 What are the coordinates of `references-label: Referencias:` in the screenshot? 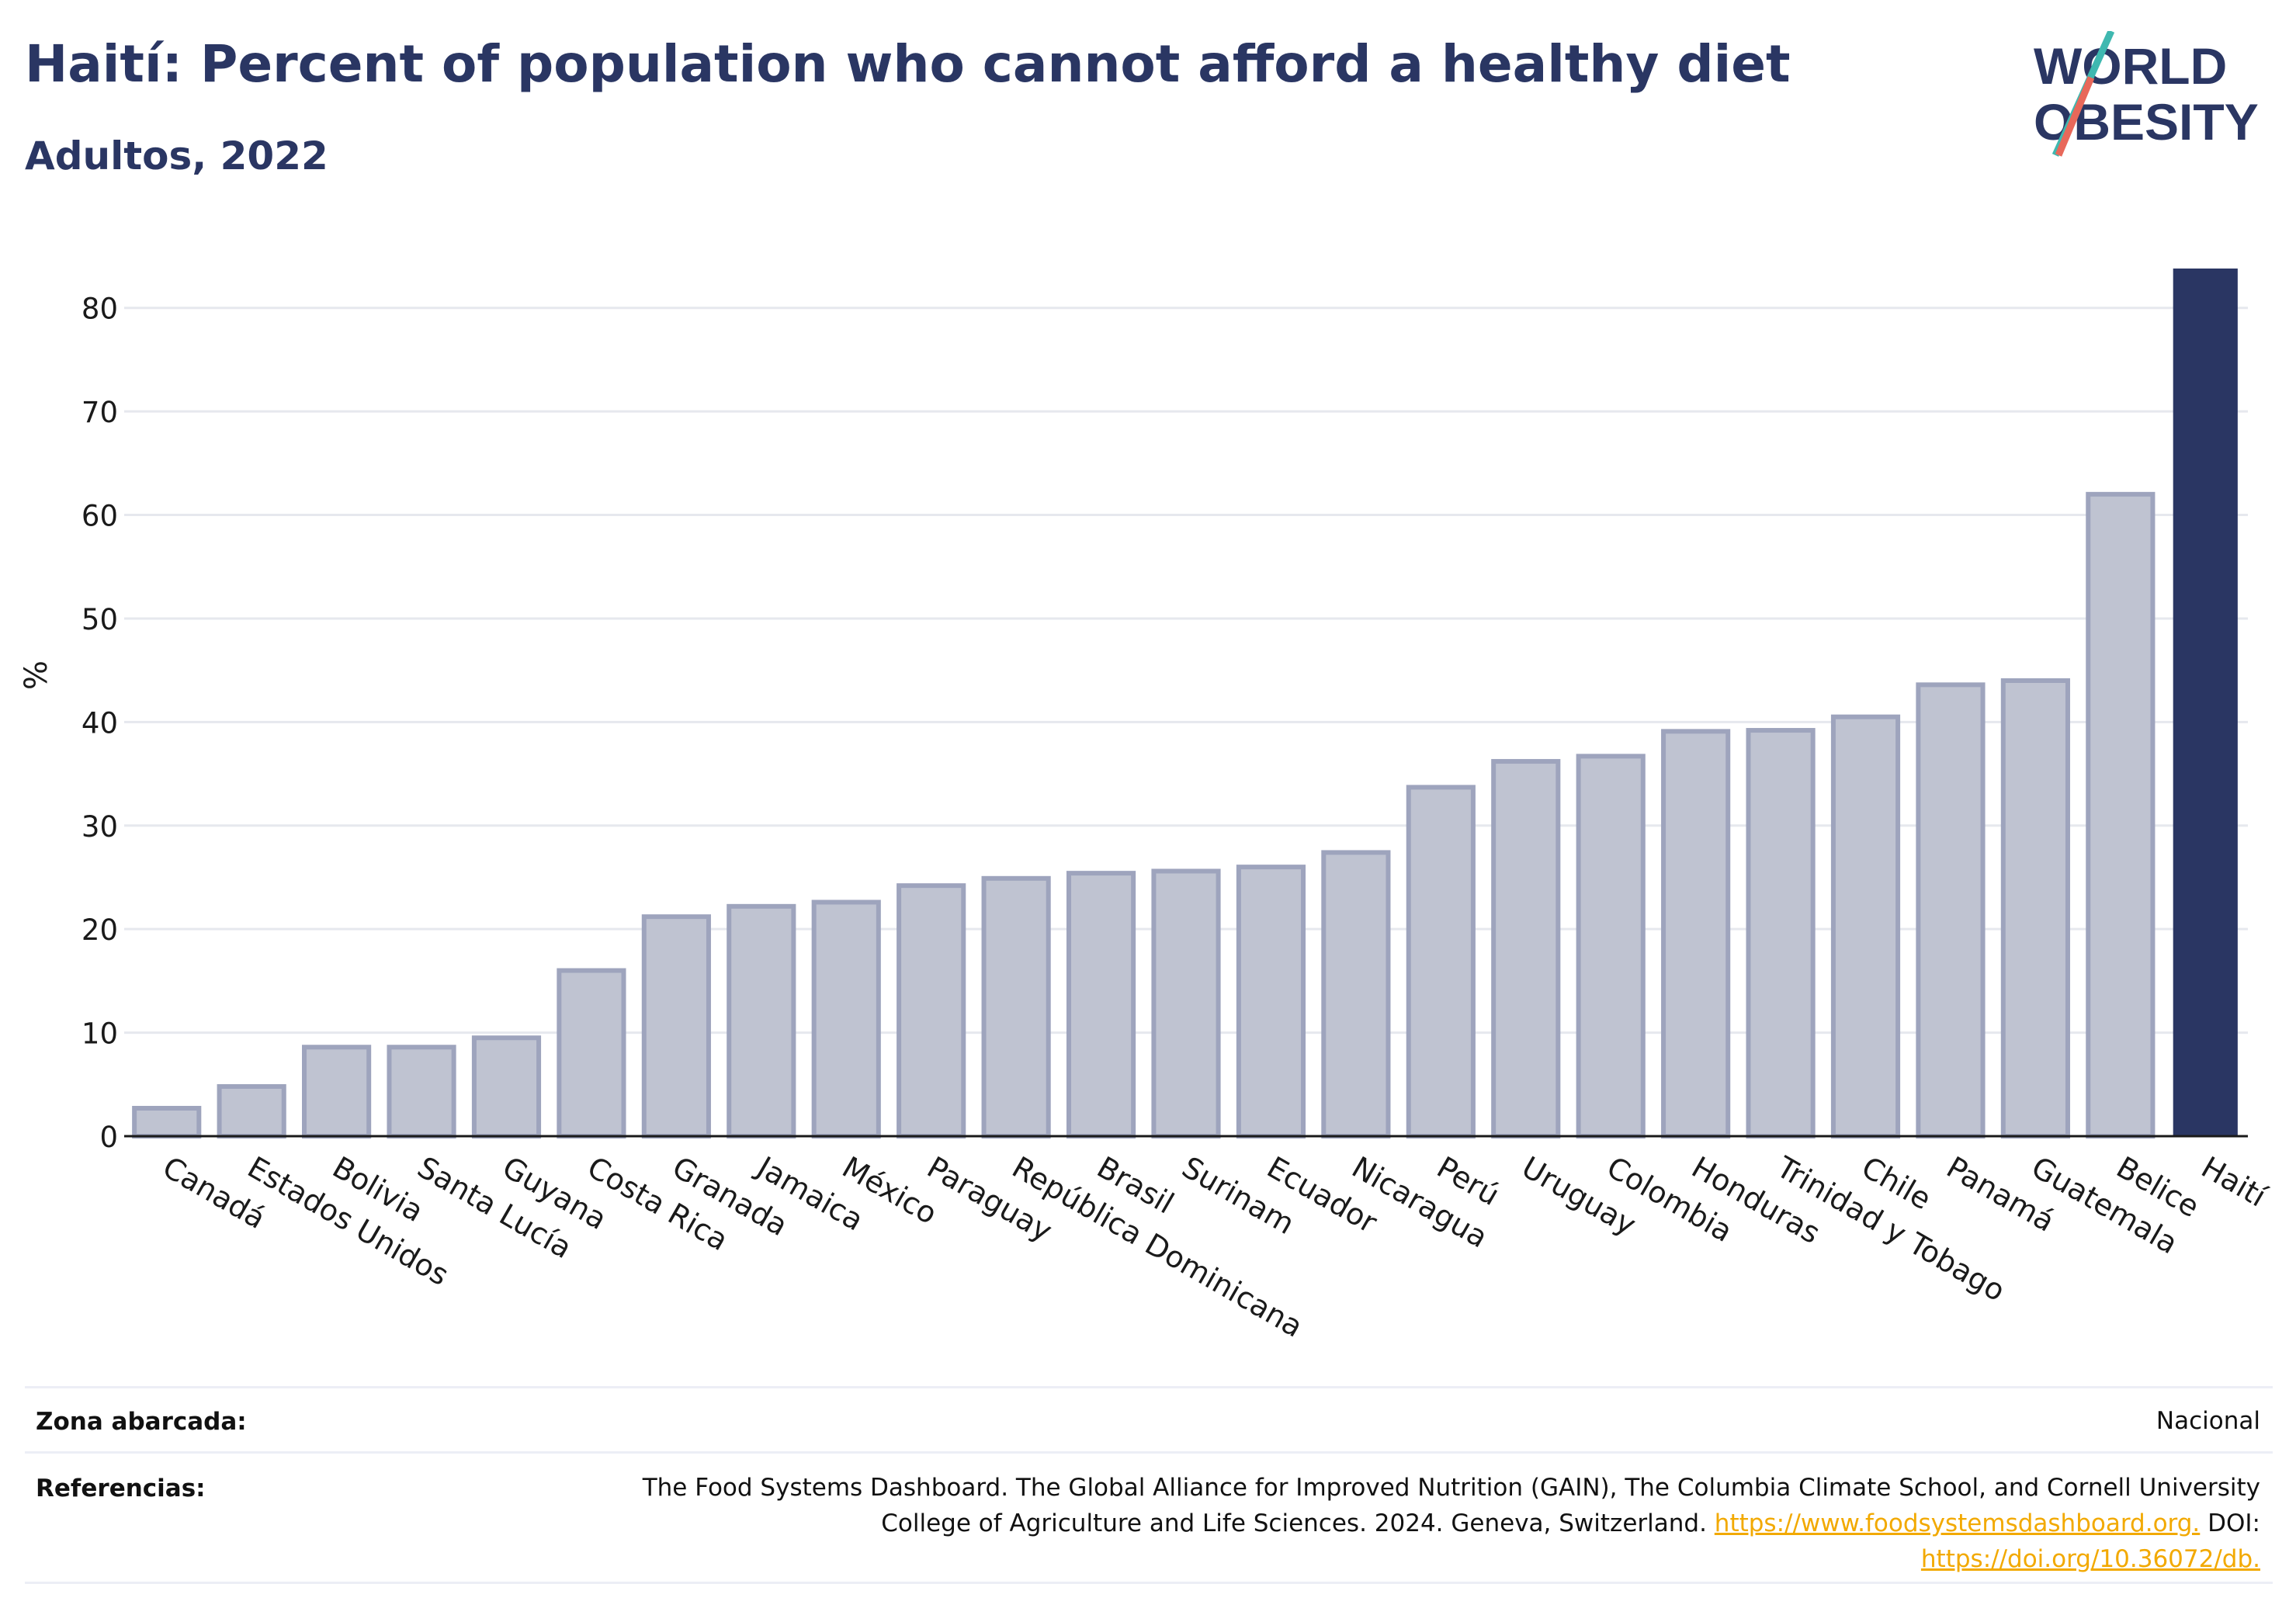 It's located at (121, 1488).